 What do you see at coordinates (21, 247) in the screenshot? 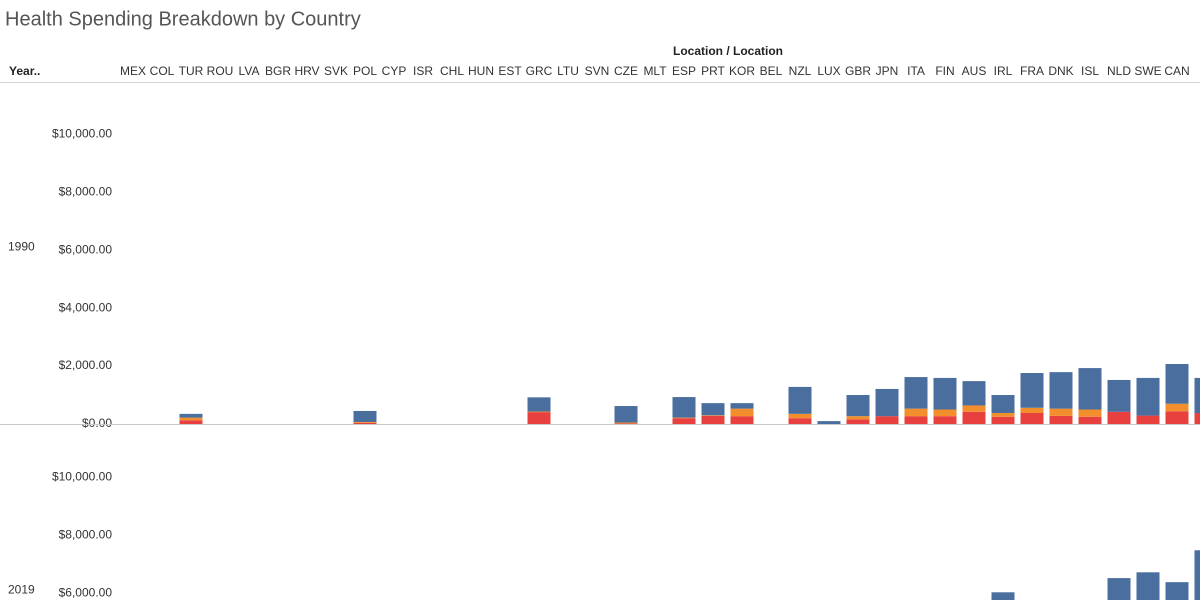
I see `row-label: 1990` at bounding box center [21, 247].